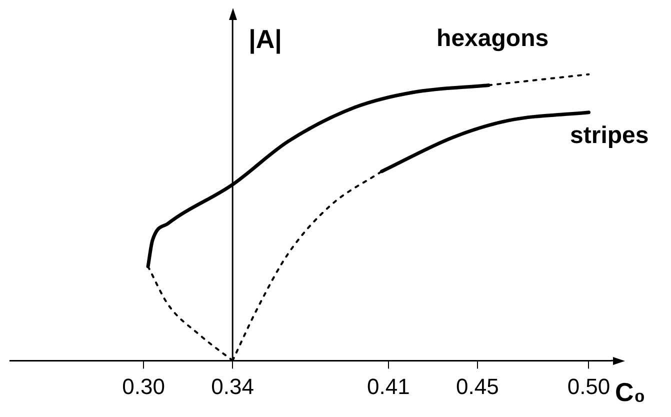 The width and height of the screenshot is (671, 417). Describe the element at coordinates (232, 386) in the screenshot. I see `x-tick-label: 0.34` at that location.